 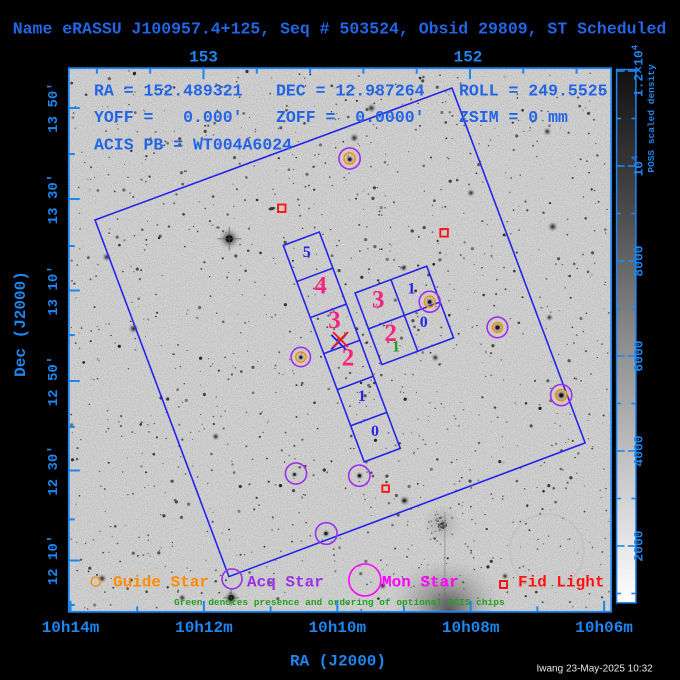 What do you see at coordinates (168, 91) in the screenshot?
I see `svg-text: RA = 152.489321` at bounding box center [168, 91].